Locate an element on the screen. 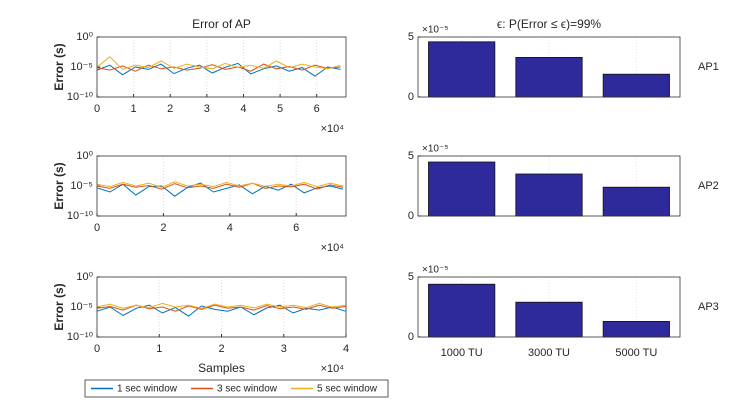 This screenshot has width=747, height=402. legend-box is located at coordinates (236, 388).